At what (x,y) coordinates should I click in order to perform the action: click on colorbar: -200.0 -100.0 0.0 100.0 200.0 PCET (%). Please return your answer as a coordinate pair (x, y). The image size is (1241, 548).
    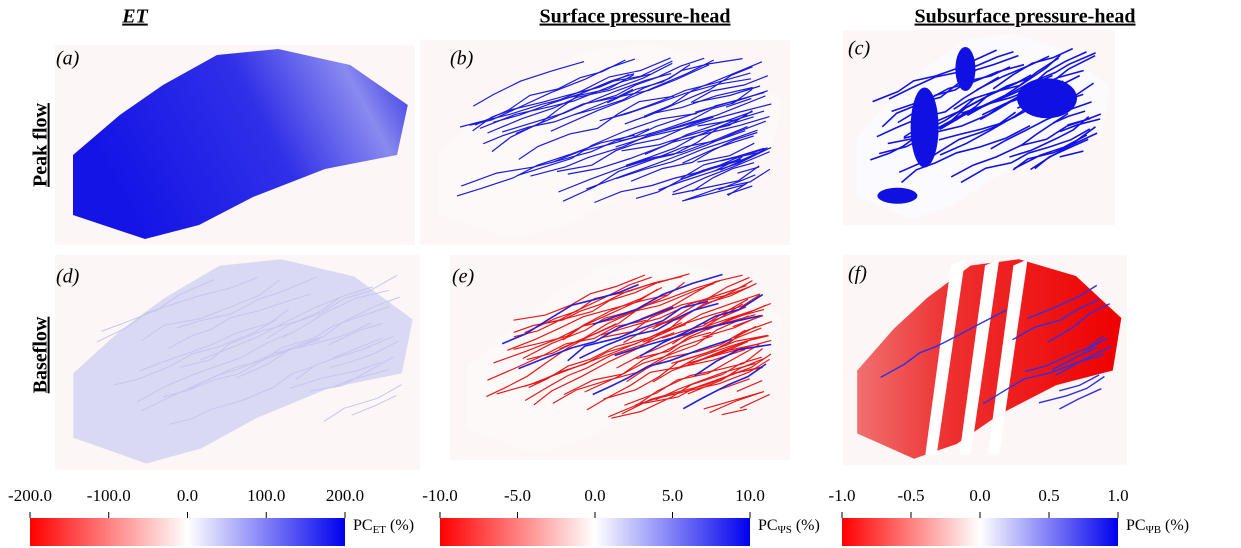
    Looking at the image, I should click on (211, 516).